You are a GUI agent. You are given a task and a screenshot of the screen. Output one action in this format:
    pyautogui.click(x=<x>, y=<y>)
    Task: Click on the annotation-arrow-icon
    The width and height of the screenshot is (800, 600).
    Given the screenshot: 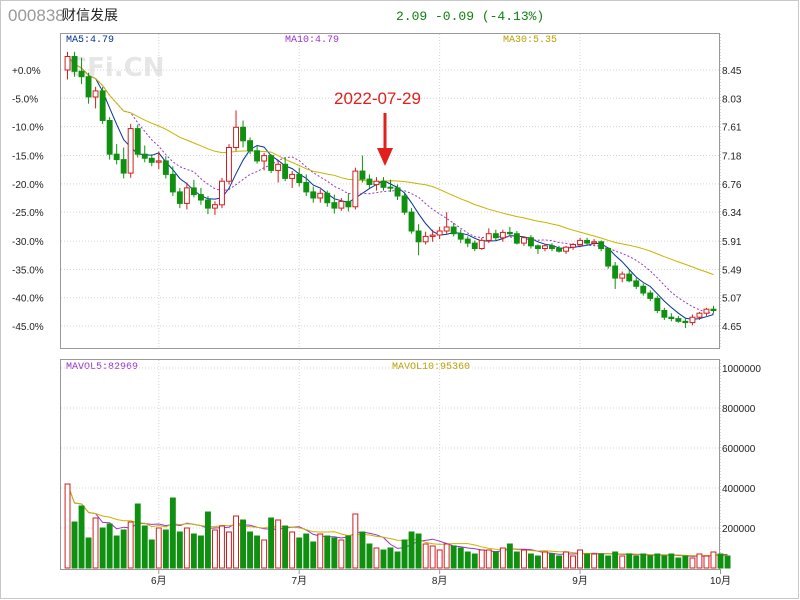 What is the action you would take?
    pyautogui.click(x=385, y=139)
    